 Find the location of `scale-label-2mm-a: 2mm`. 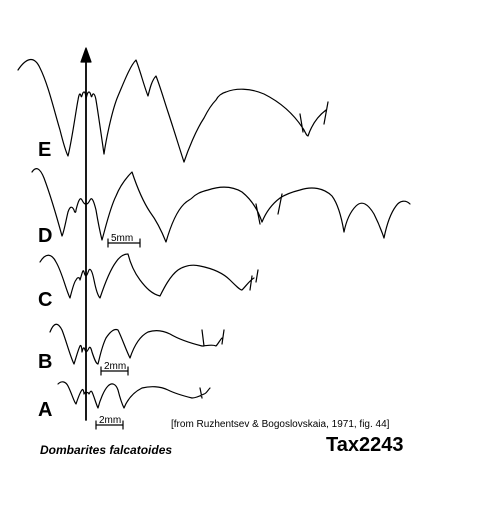

scale-label-2mm-a: 2mm is located at coordinates (110, 420).